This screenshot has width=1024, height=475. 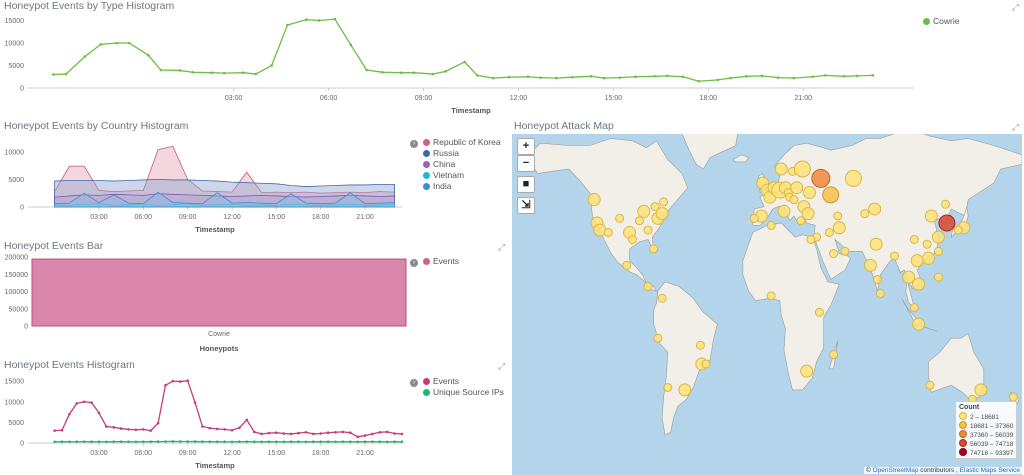 What do you see at coordinates (526, 146) in the screenshot?
I see `zoom-in-button: +` at bounding box center [526, 146].